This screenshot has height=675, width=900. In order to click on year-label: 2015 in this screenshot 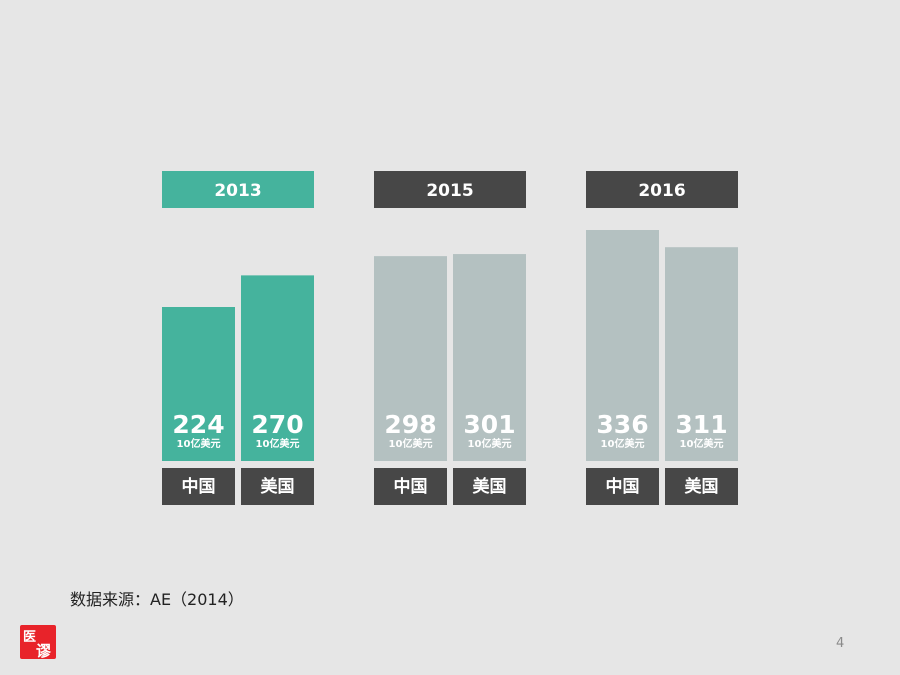, I will do `click(449, 191)`.